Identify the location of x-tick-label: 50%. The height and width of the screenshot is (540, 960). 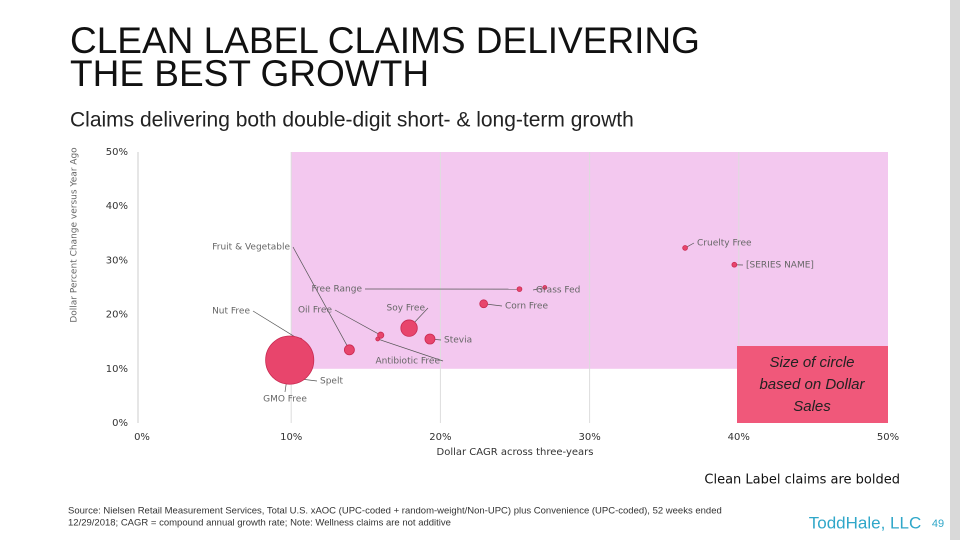
(888, 437).